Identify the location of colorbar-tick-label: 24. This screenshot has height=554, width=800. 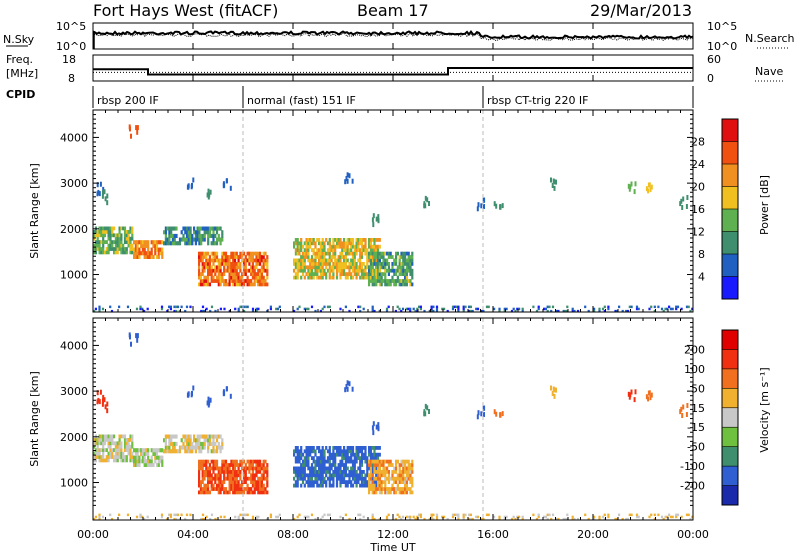
(698, 164).